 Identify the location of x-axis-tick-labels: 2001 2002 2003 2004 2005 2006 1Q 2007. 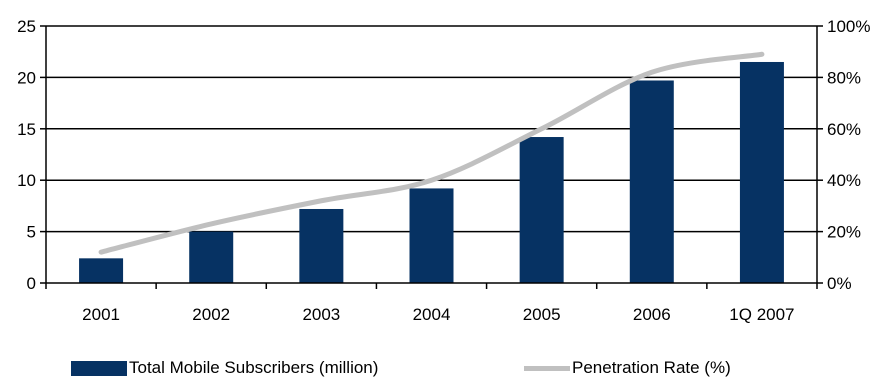
(438, 314).